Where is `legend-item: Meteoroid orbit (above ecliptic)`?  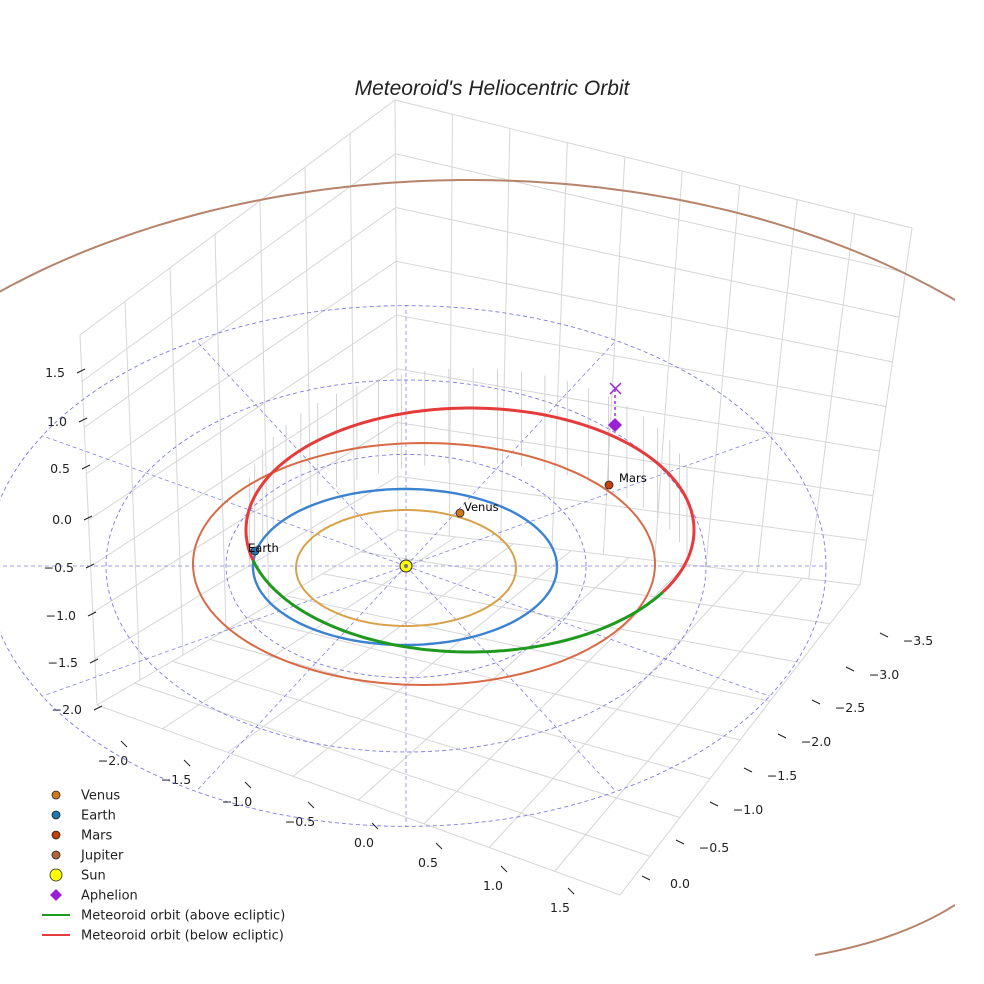 legend-item: Meteoroid orbit (above ecliptic) is located at coordinates (163, 916).